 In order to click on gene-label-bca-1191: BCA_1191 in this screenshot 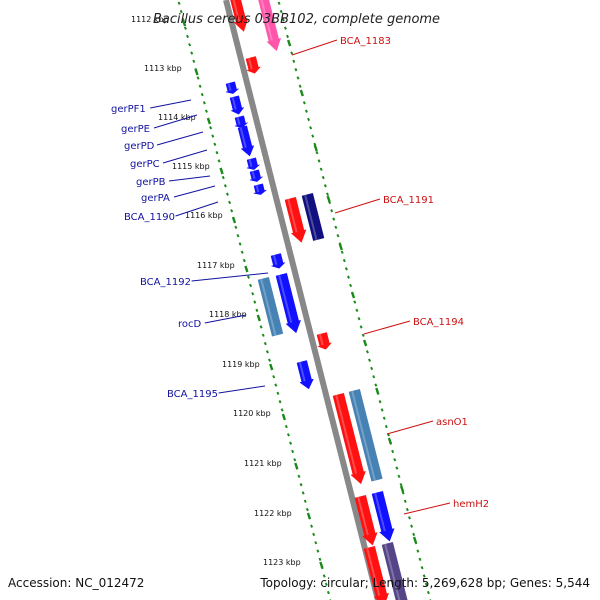, I will do `click(408, 200)`.